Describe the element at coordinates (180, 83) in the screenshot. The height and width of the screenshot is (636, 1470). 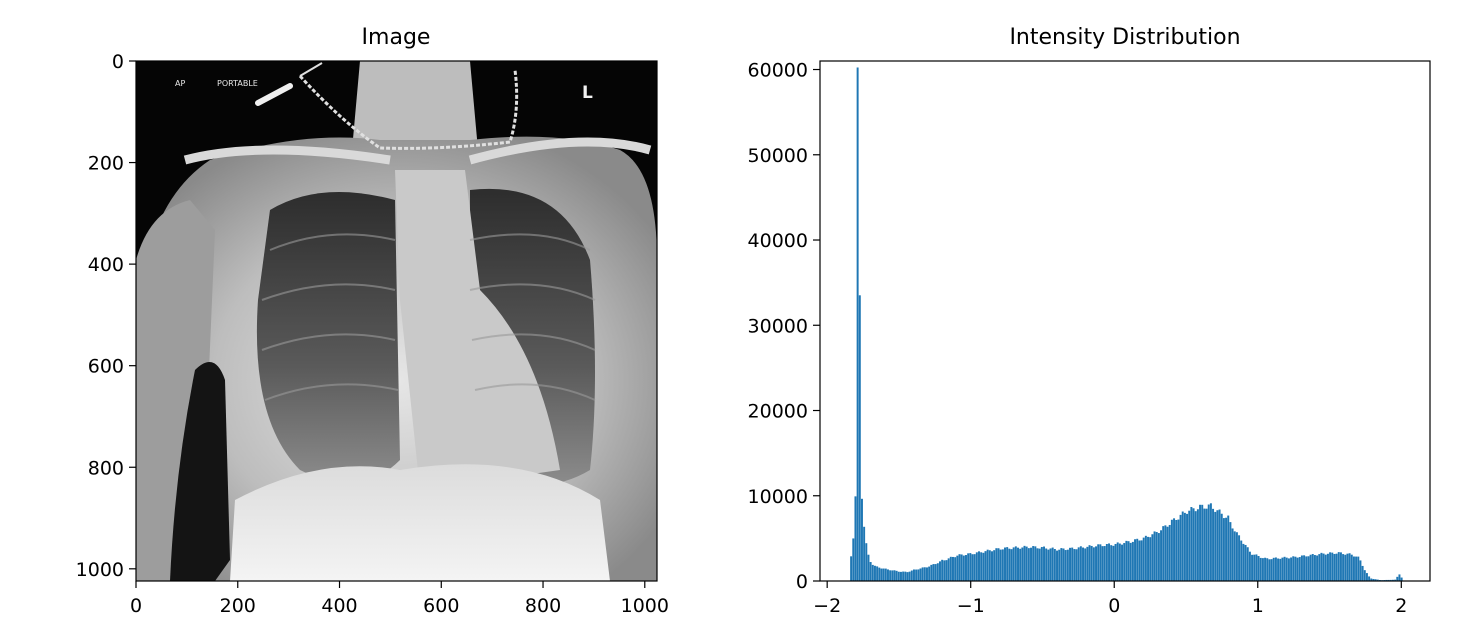
I see `image-overlay-ap: AP` at that location.